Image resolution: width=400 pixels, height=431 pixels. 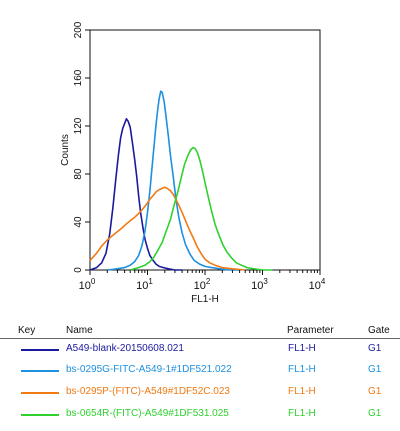 I want to click on key-row: A549-blank-20150608.021 FL1-H G1, so click(x=200, y=354).